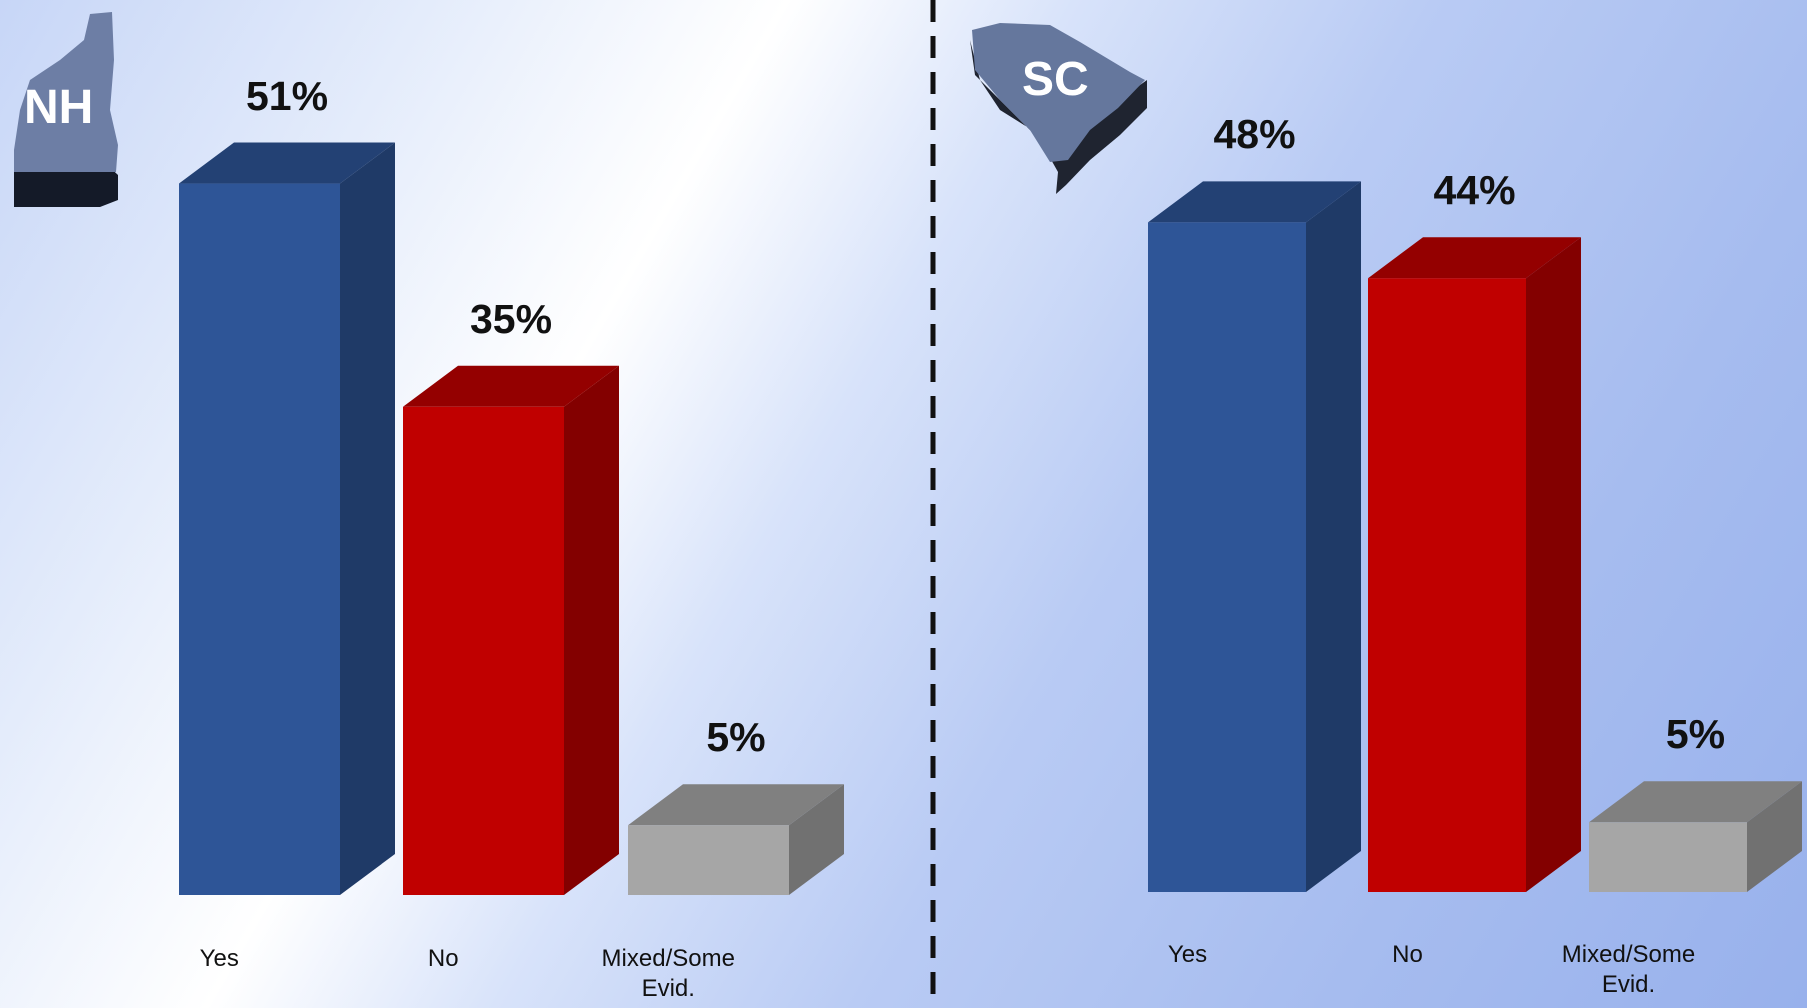  What do you see at coordinates (1254, 134) in the screenshot?
I see `value-label: 48%` at bounding box center [1254, 134].